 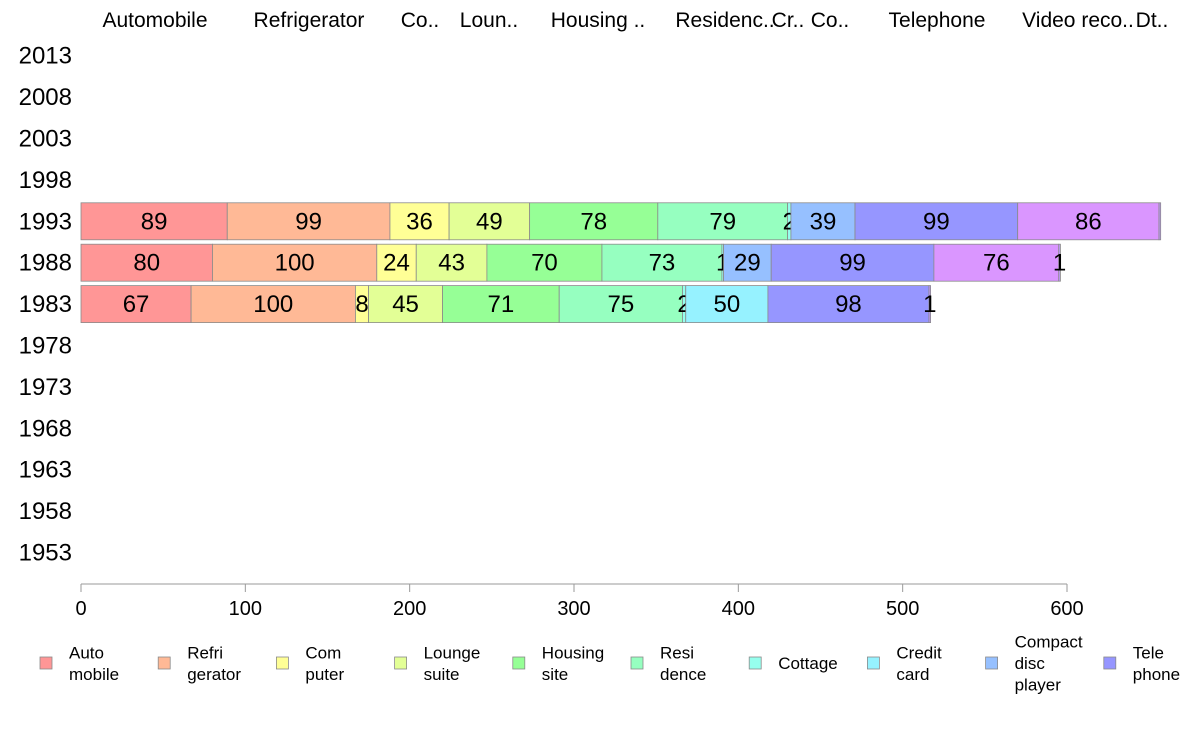 I want to click on bar-segment-telephone-1993, so click(x=936, y=221).